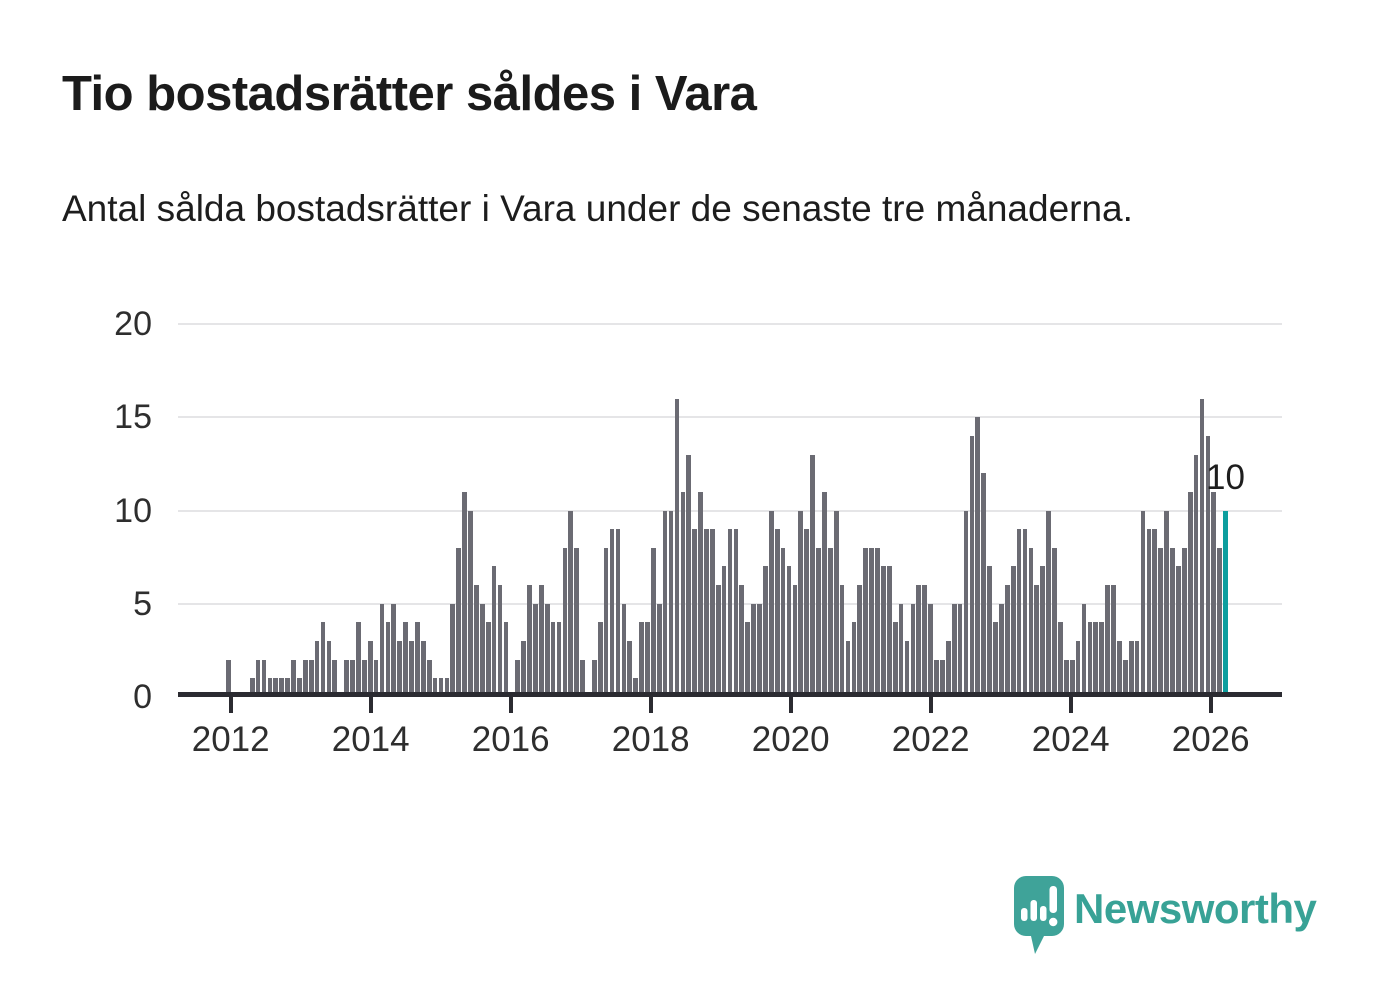 The height and width of the screenshot is (999, 1382). Describe the element at coordinates (370, 739) in the screenshot. I see `x-axis-tick-label: 2014` at that location.